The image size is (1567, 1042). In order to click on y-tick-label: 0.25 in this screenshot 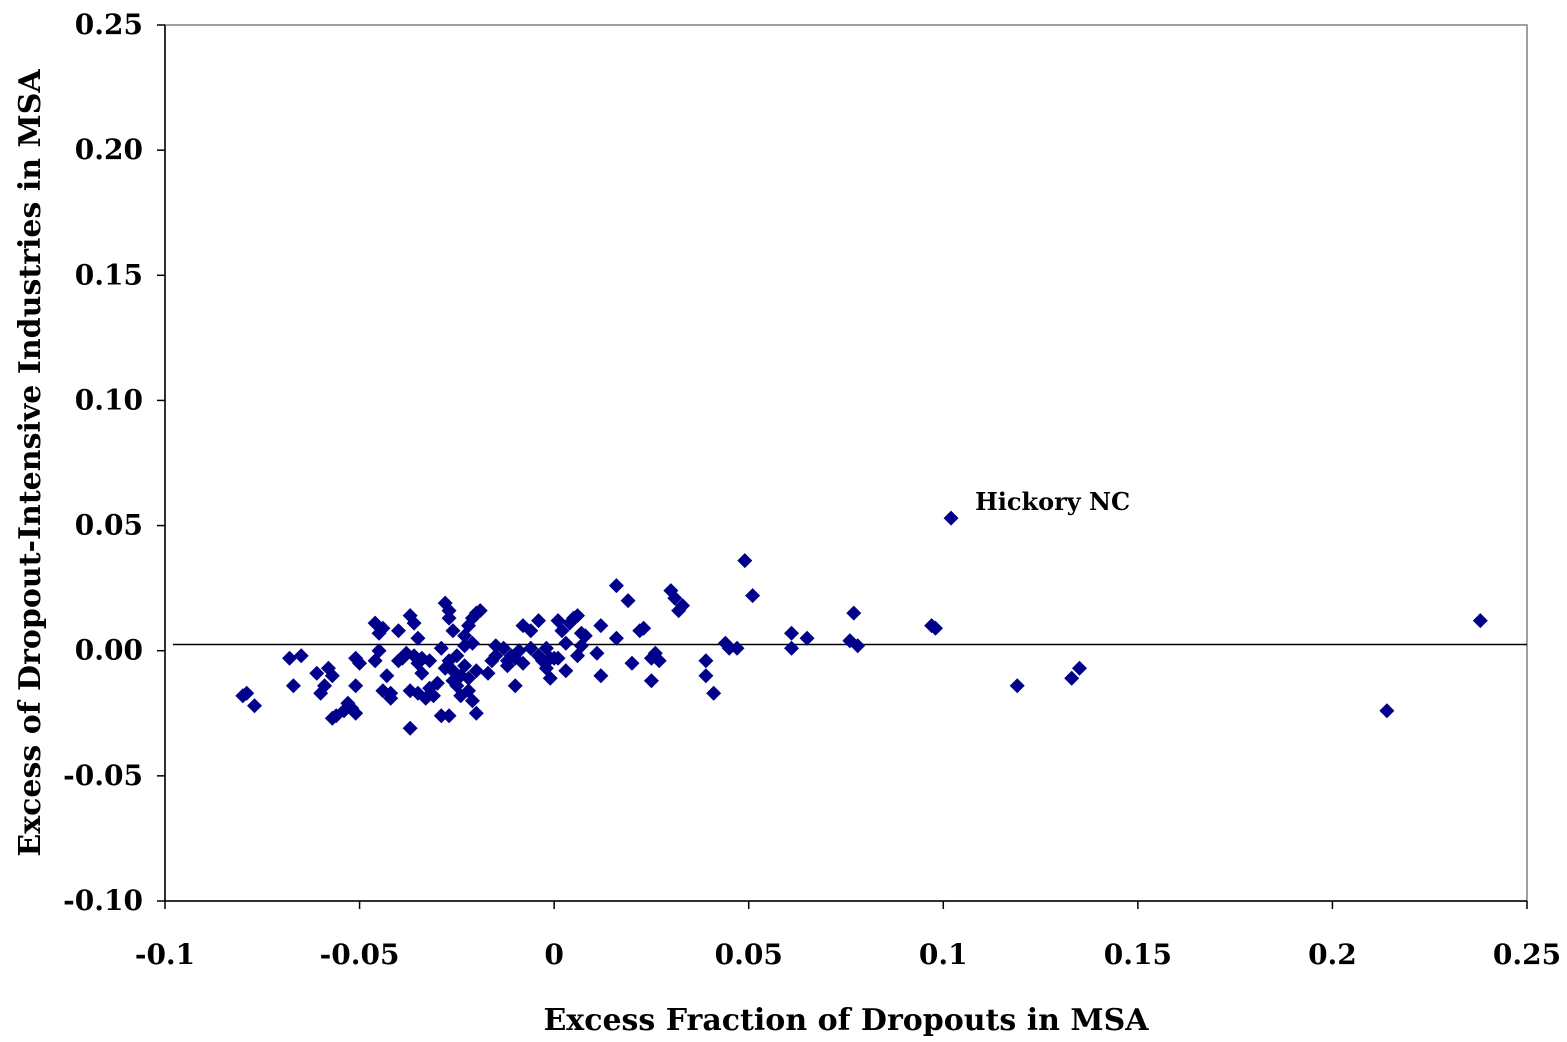, I will do `click(109, 24)`.